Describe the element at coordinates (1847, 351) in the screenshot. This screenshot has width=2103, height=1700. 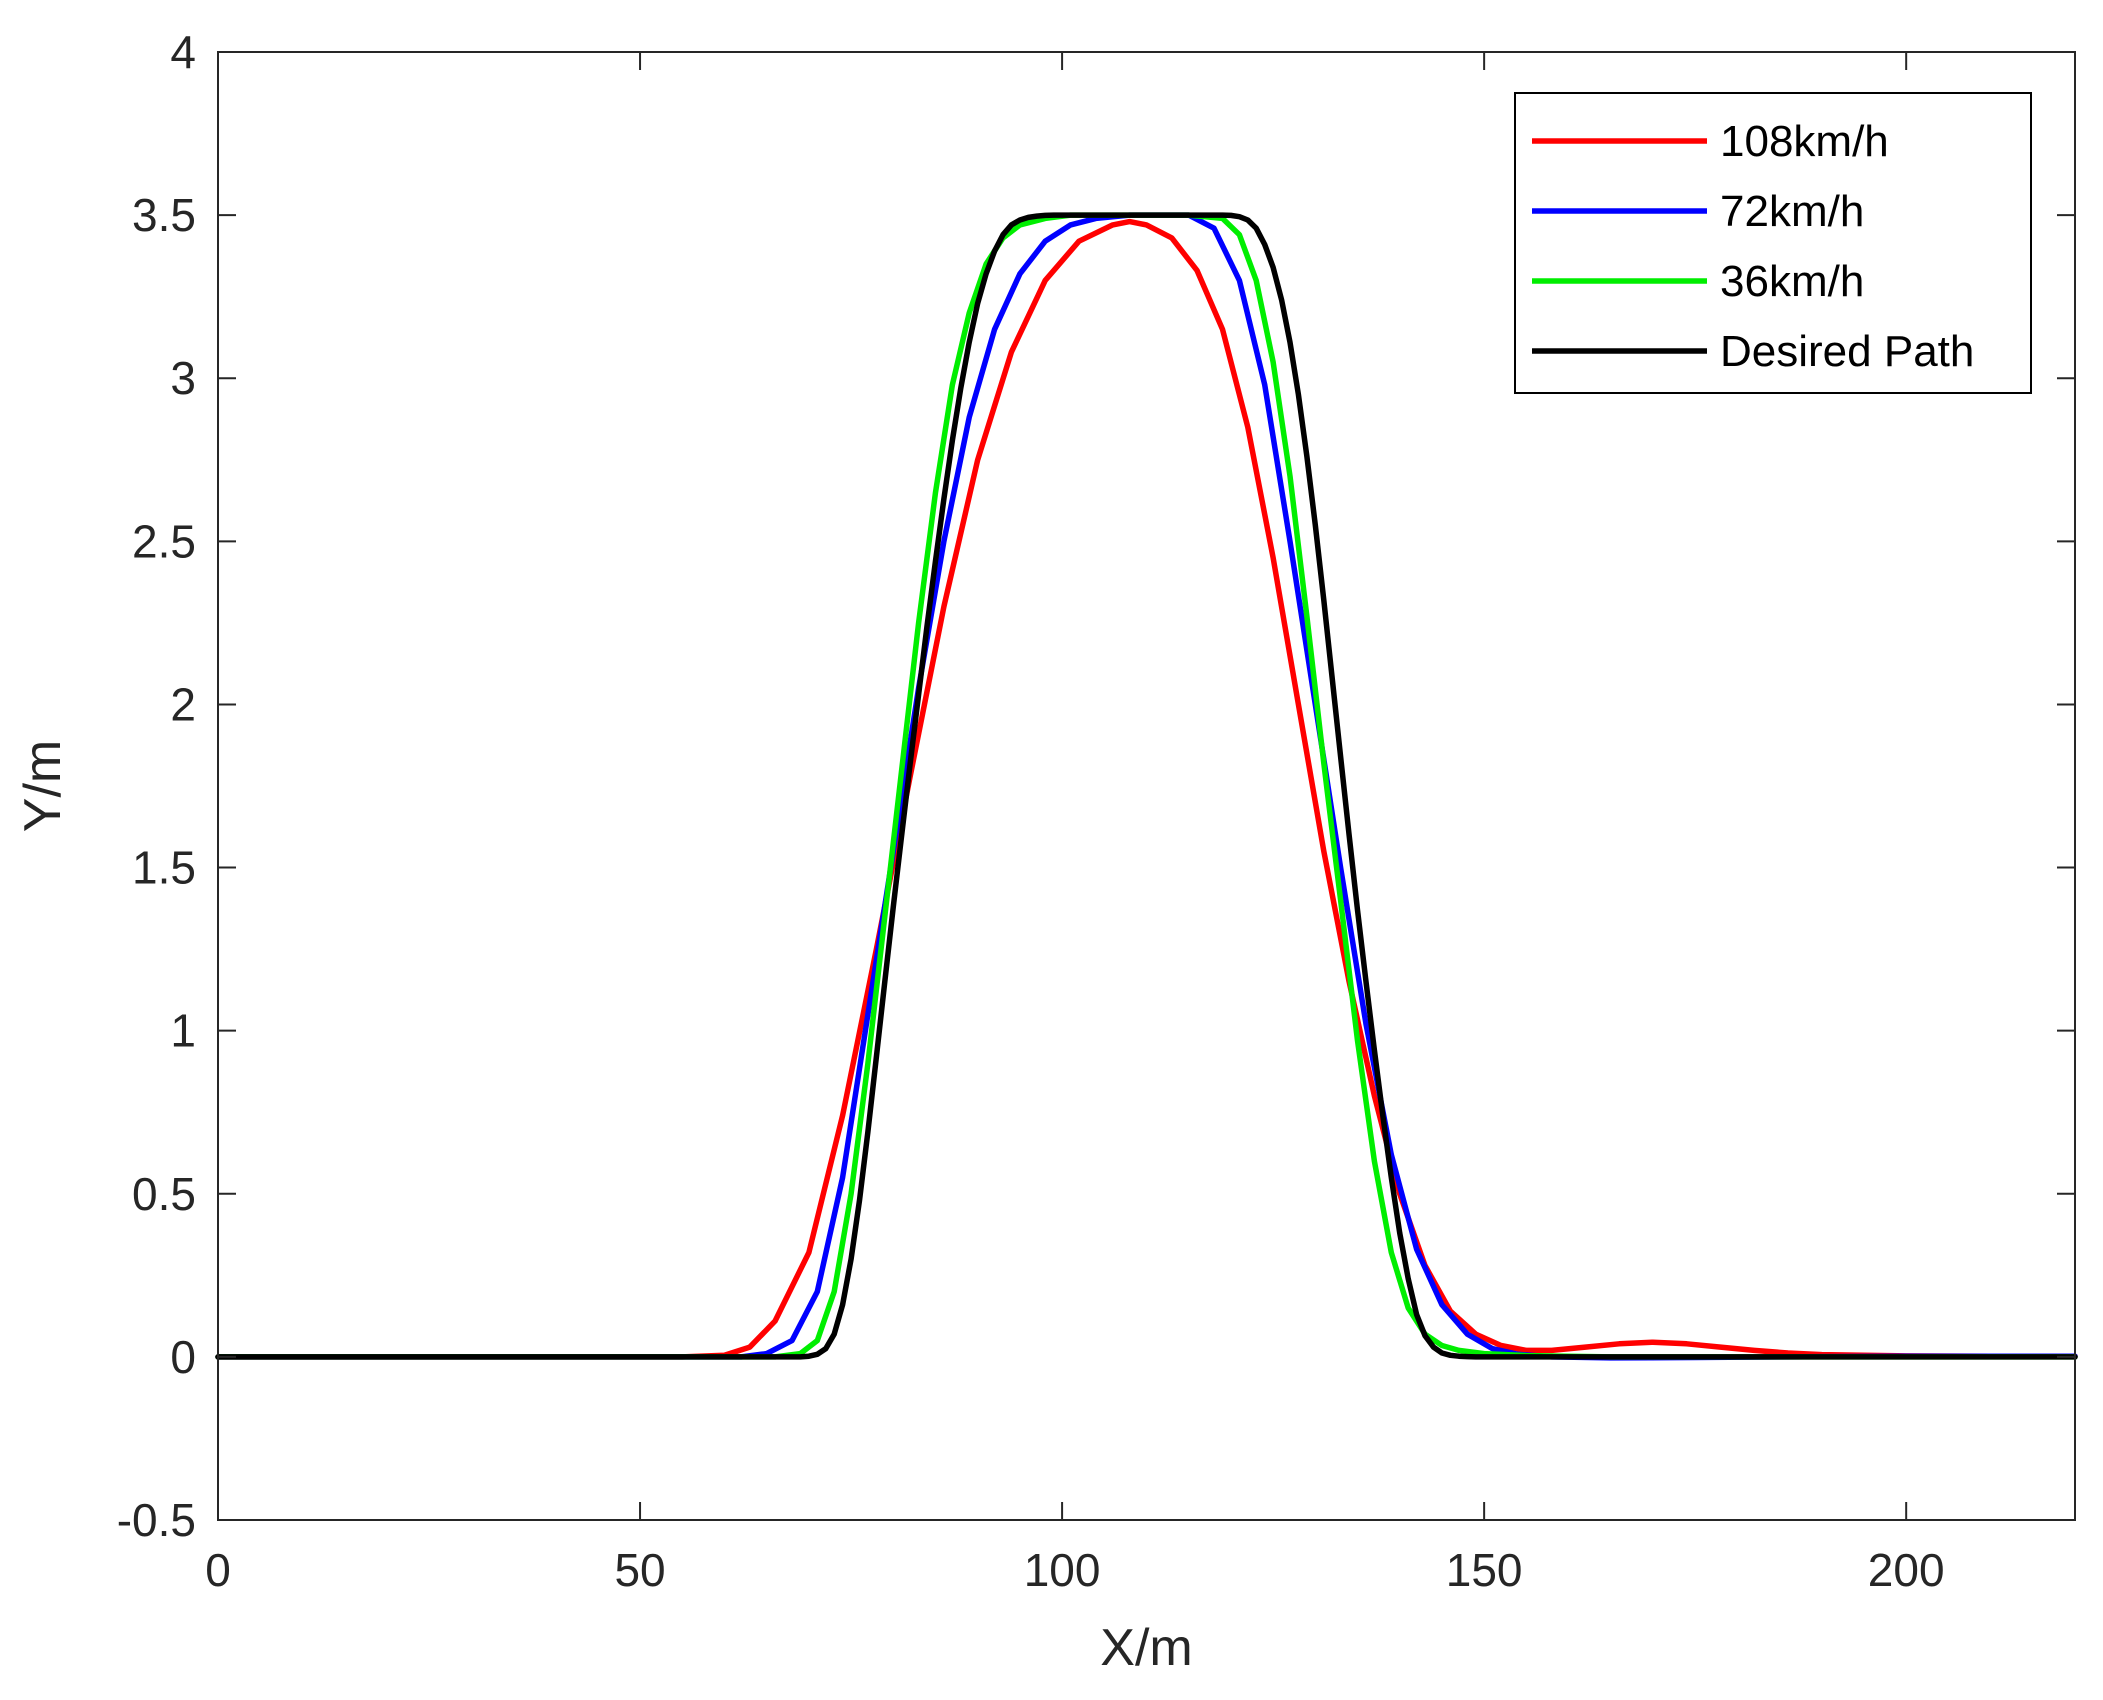
I see `legend-label-3: Desired Path` at that location.